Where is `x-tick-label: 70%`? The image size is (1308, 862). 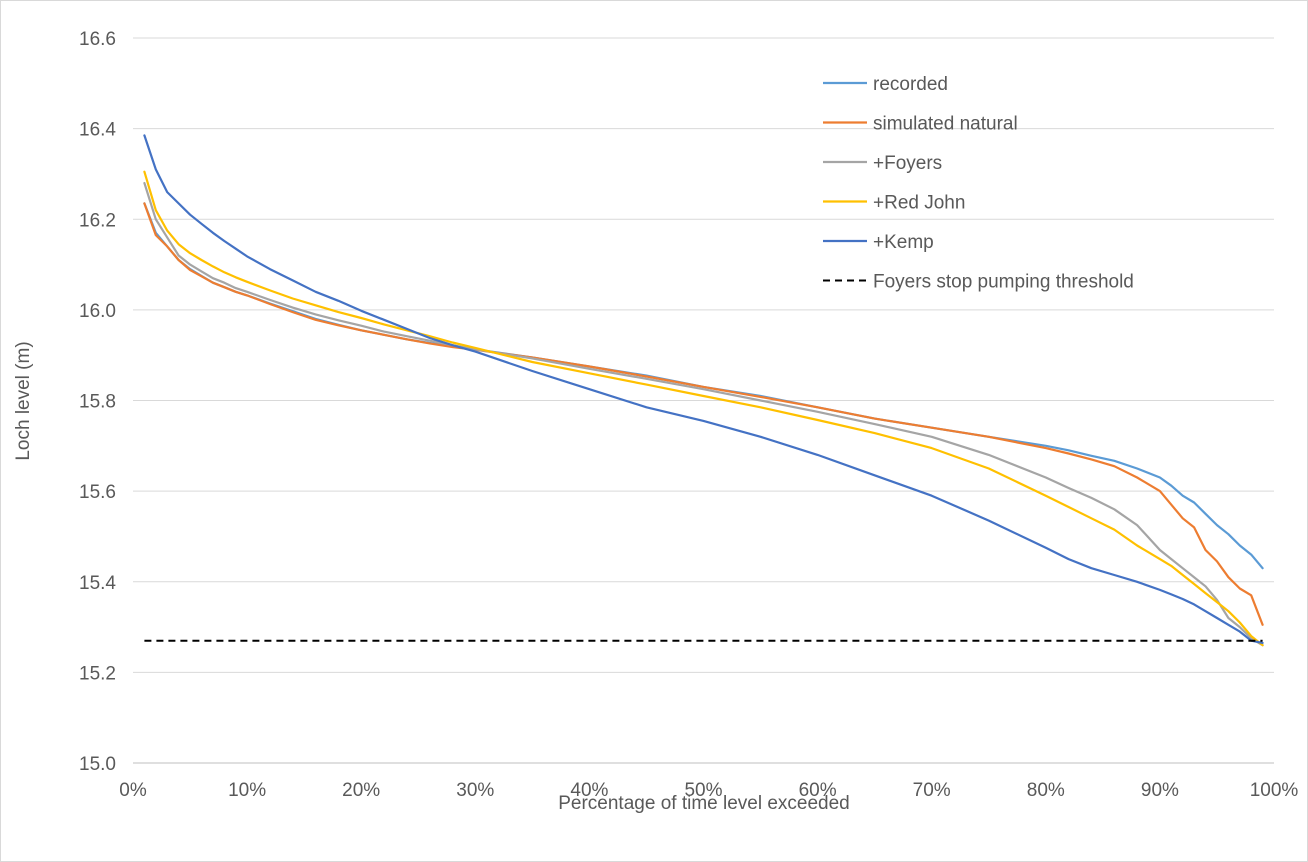
x-tick-label: 70% is located at coordinates (932, 790).